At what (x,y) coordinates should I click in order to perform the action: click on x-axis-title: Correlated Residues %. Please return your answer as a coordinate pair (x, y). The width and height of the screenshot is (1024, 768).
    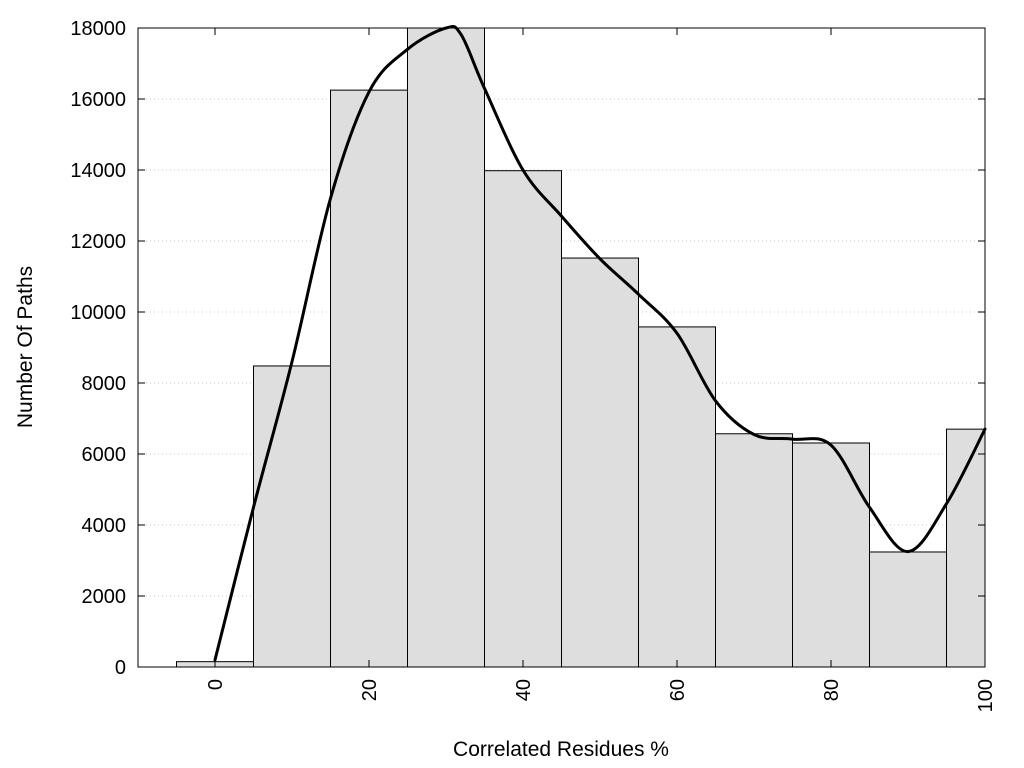
    Looking at the image, I should click on (561, 749).